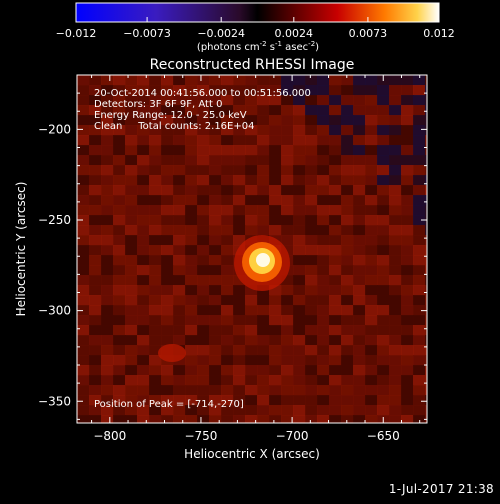 The height and width of the screenshot is (504, 500). I want to click on x-tick-label: −750, so click(200, 436).